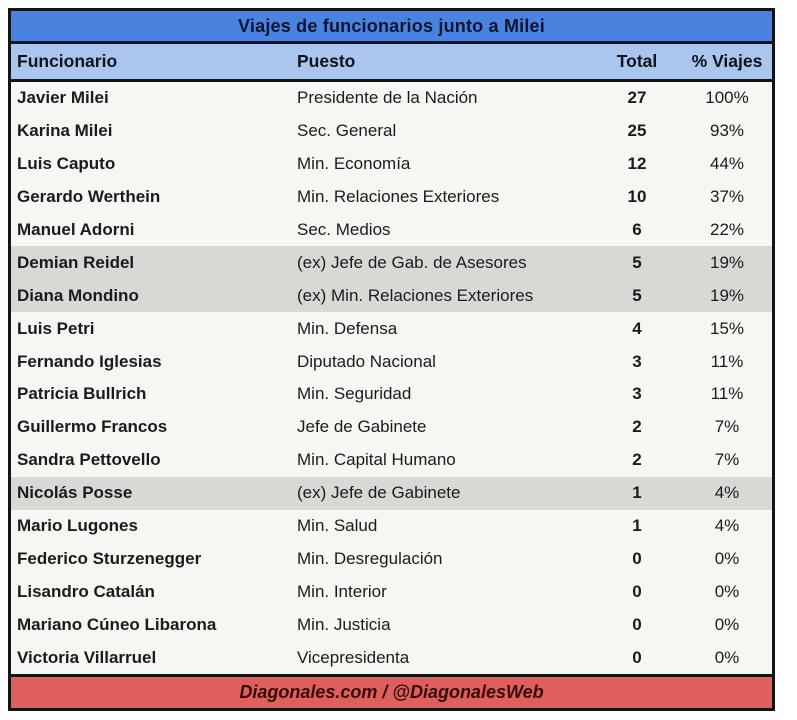 This screenshot has width=797, height=720. Describe the element at coordinates (391, 526) in the screenshot. I see `table-row: Mario Lugones Min. Salud 1 4%` at that location.